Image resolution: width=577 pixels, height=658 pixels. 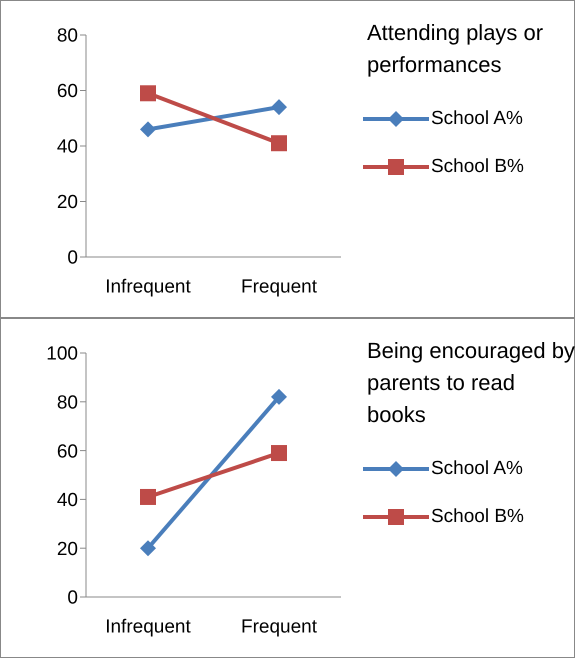 I want to click on legend-title: Attending plays or performances, so click(x=455, y=49).